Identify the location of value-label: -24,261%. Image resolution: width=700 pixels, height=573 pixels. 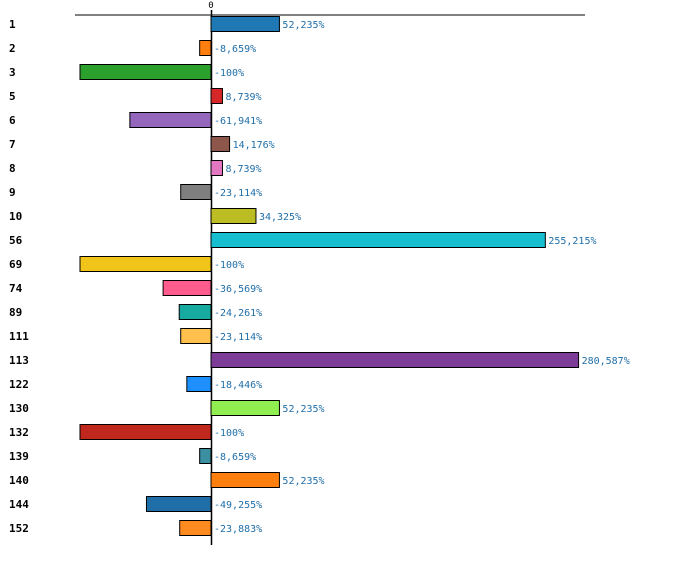
(238, 313).